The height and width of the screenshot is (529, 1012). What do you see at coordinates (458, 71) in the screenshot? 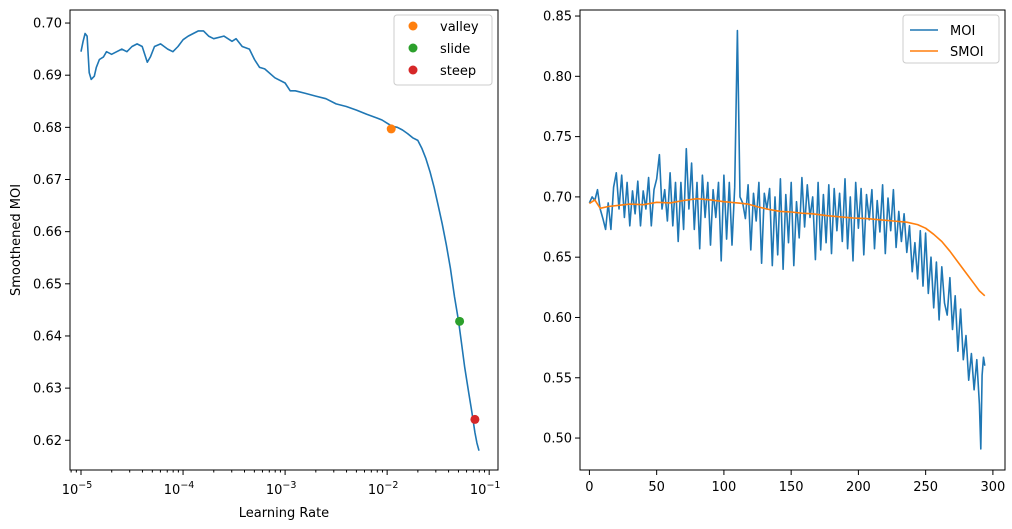
I see `legend-steep-label: steep` at bounding box center [458, 71].